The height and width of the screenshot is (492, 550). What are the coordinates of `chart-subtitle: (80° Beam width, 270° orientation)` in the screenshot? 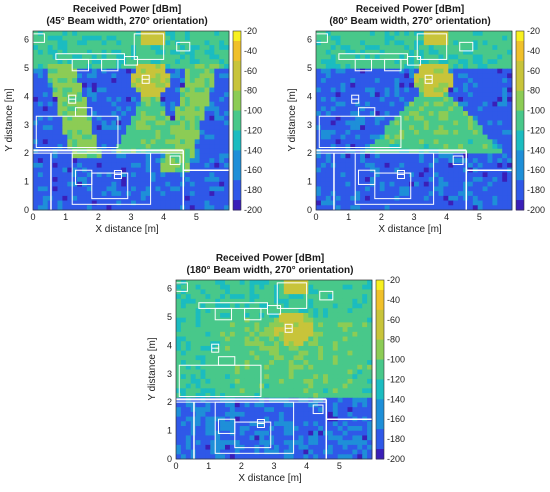 It's located at (409, 21).